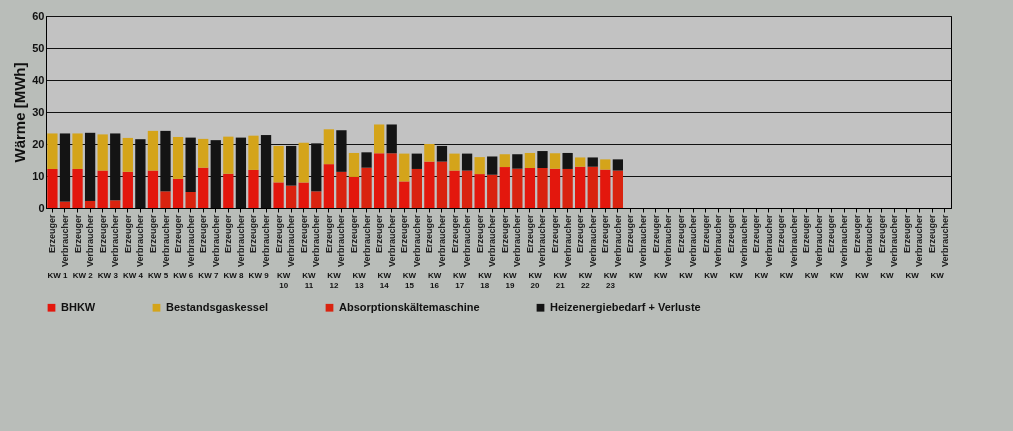 The height and width of the screenshot is (431, 1013). I want to click on text: KW 7, so click(208, 275).